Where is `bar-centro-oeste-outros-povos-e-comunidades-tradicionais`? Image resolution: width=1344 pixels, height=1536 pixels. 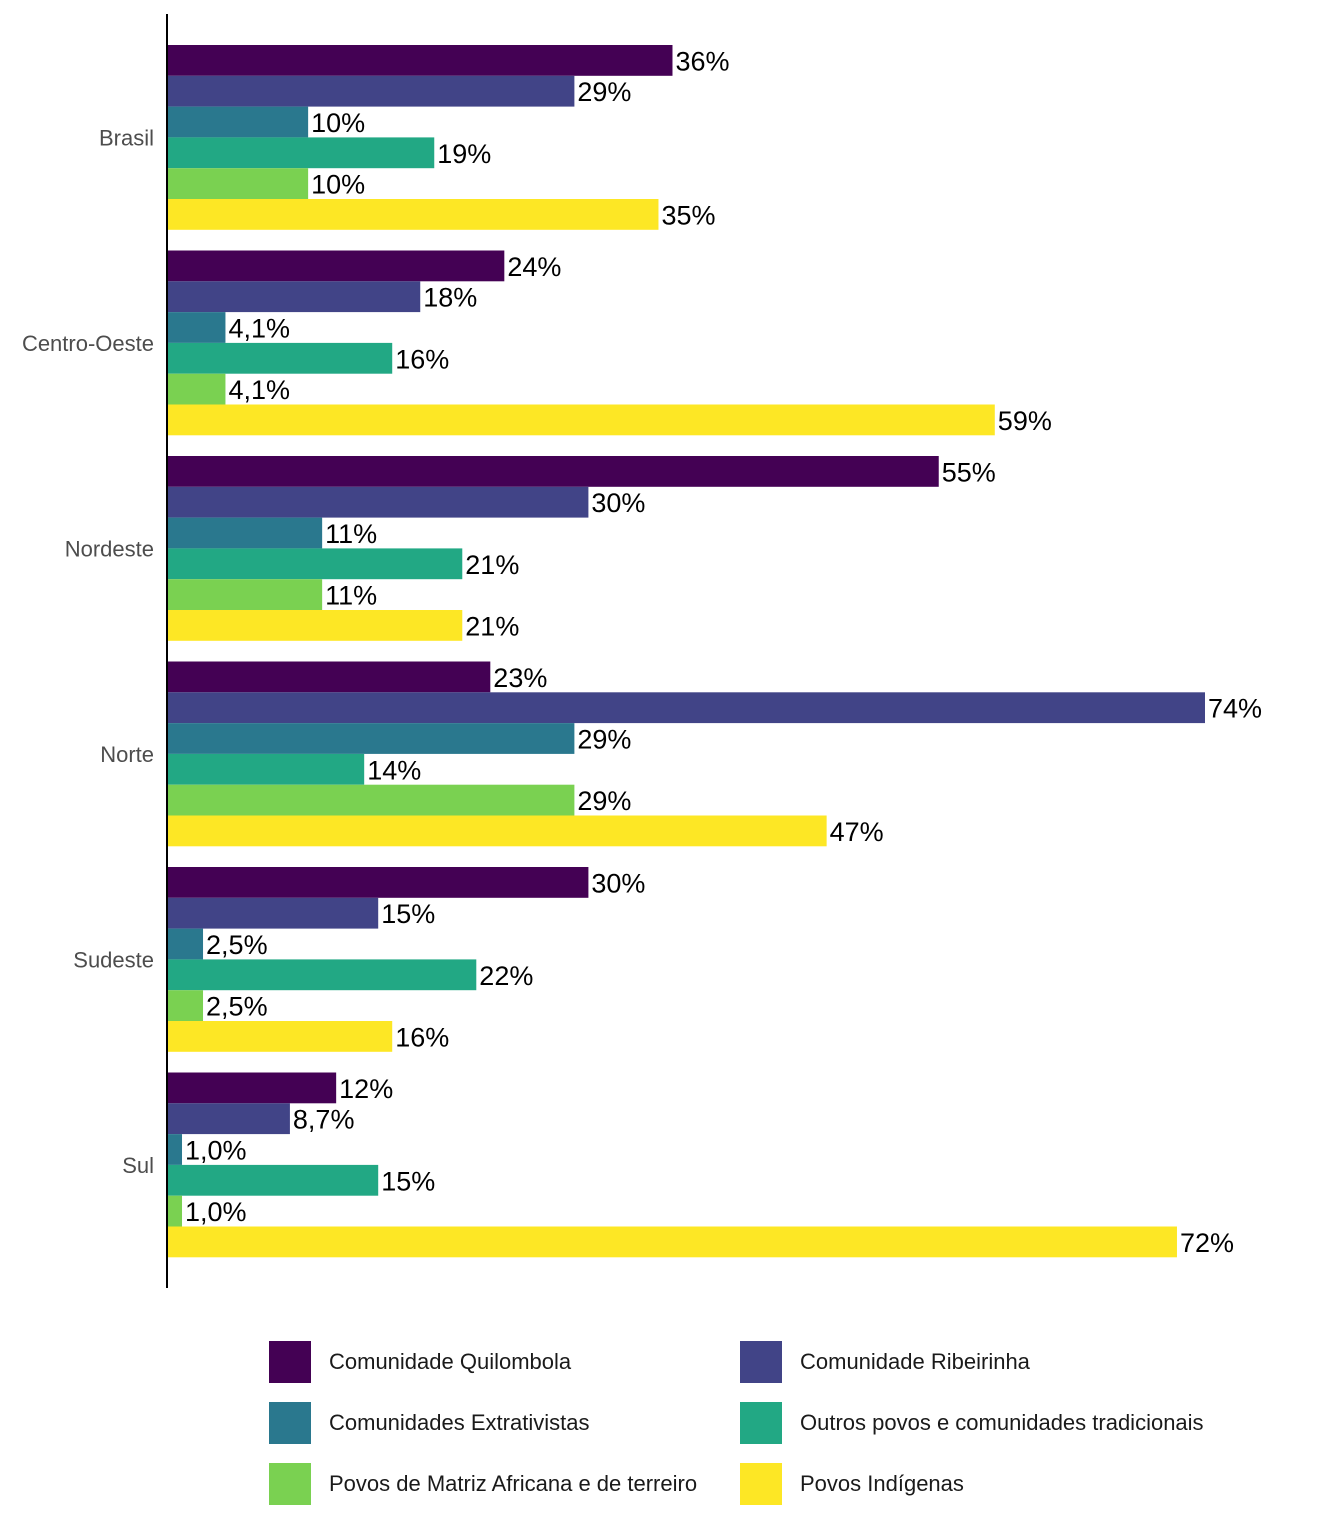
bar-centro-oeste-outros-povos-e-comunidades-tradicionais is located at coordinates (280, 358).